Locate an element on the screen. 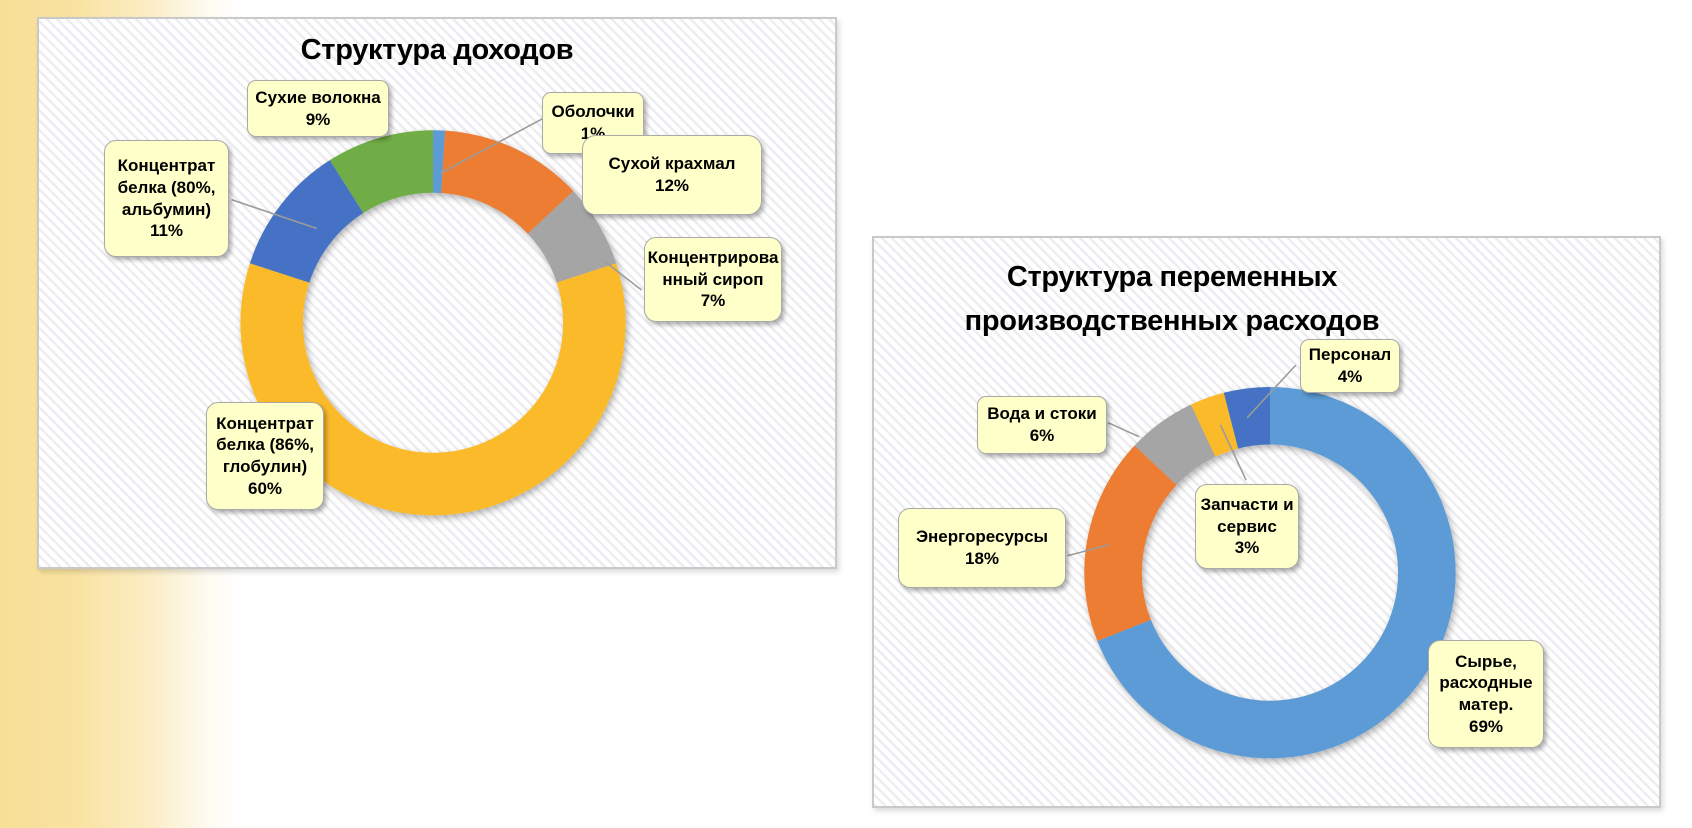 This screenshot has height=828, width=1692. data-callout: Вода и стоки 6% is located at coordinates (1042, 425).